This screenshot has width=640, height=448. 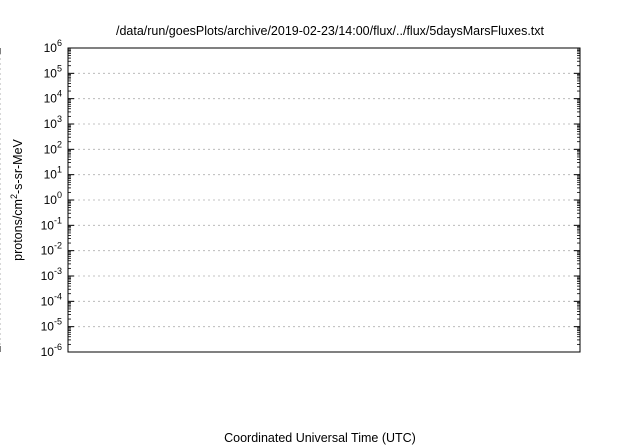 I want to click on y-axis-label: protons/cm2-s-sr-MeV, so click(x=17, y=199).